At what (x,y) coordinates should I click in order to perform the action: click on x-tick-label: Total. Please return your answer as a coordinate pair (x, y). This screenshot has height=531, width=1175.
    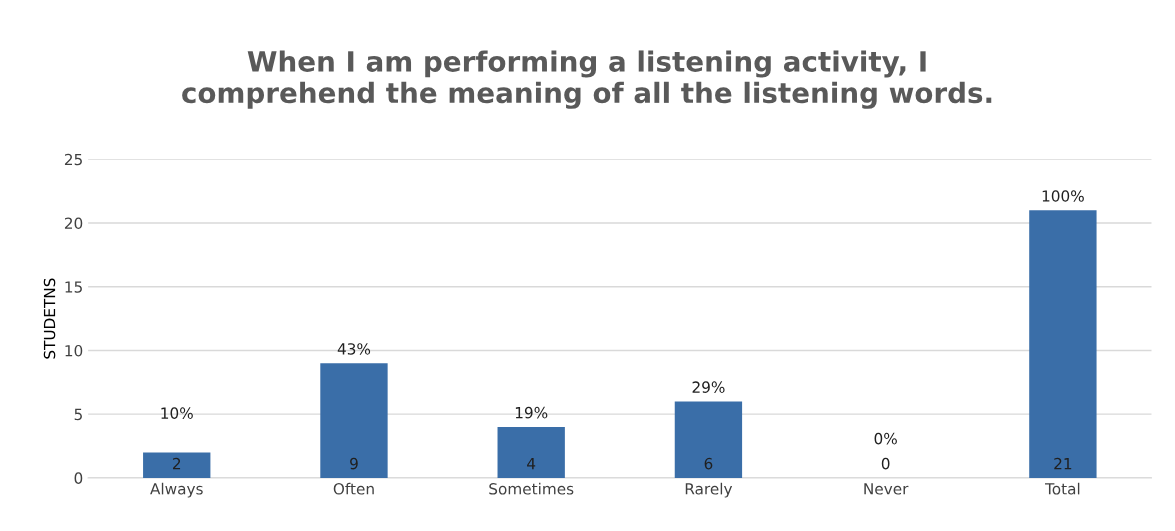
    Looking at the image, I should click on (1062, 488).